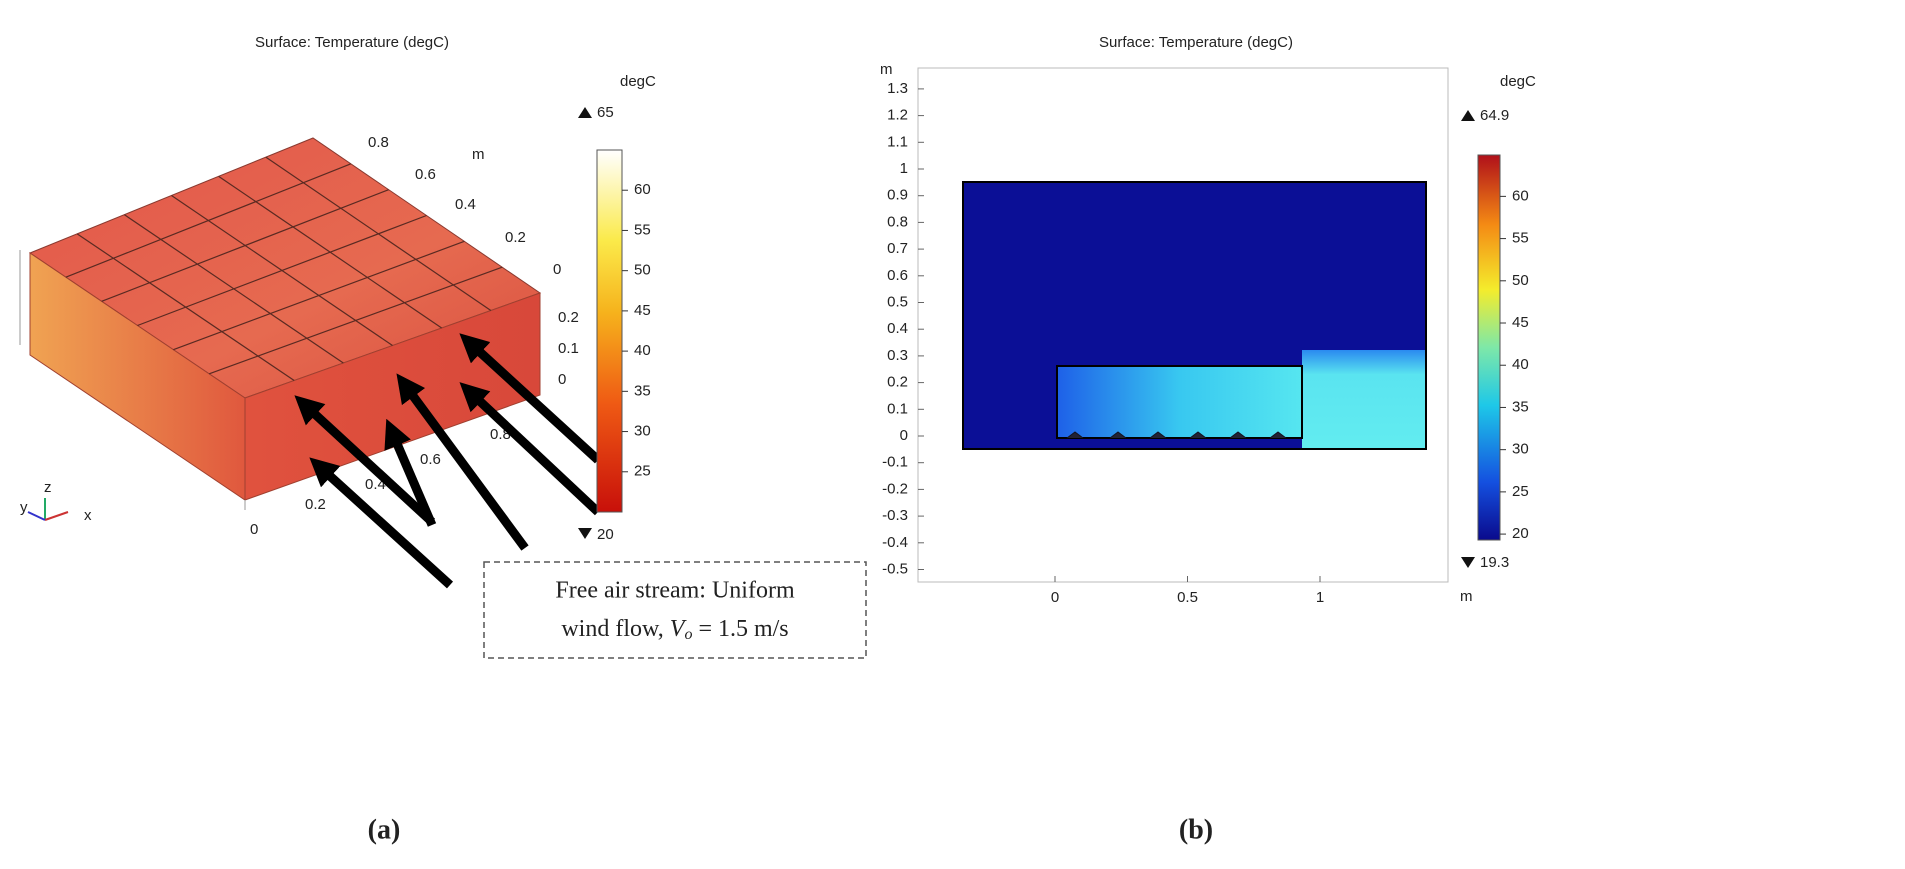 The image size is (1905, 869). Describe the element at coordinates (1179, 402) in the screenshot. I see `heated-zone` at that location.